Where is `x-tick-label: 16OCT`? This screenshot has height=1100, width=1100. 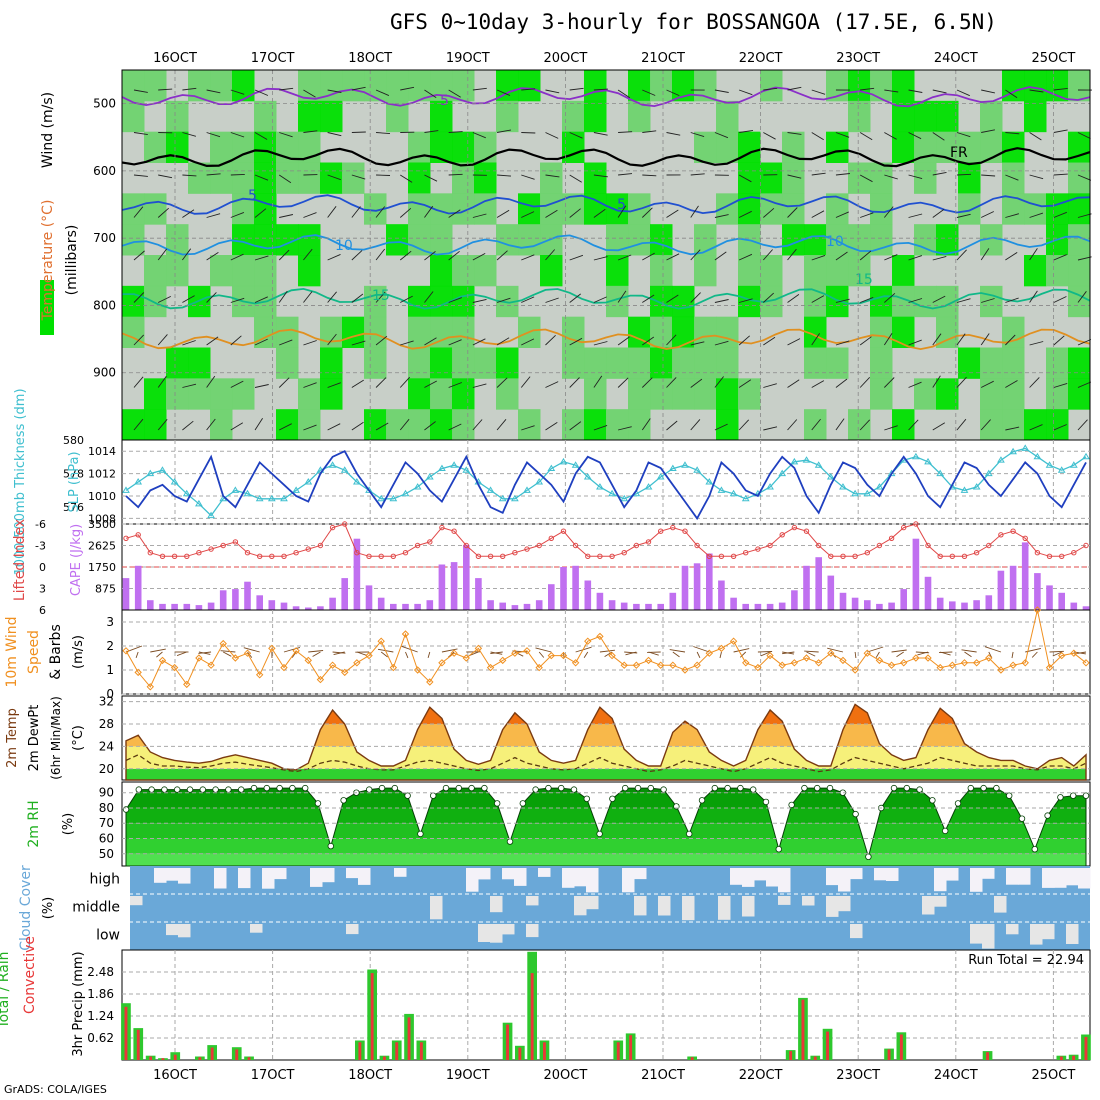 x-tick-label: 16OCT is located at coordinates (175, 58).